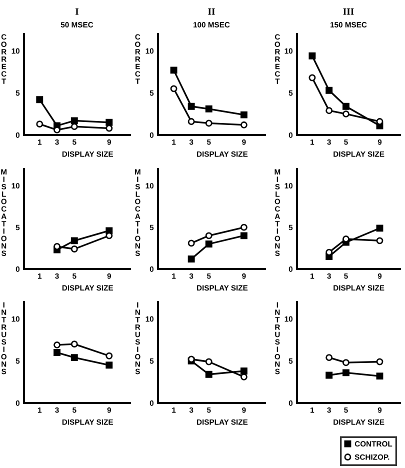 The height and width of the screenshot is (468, 405). Describe the element at coordinates (348, 11) in the screenshot. I see `chart-title: III` at that location.